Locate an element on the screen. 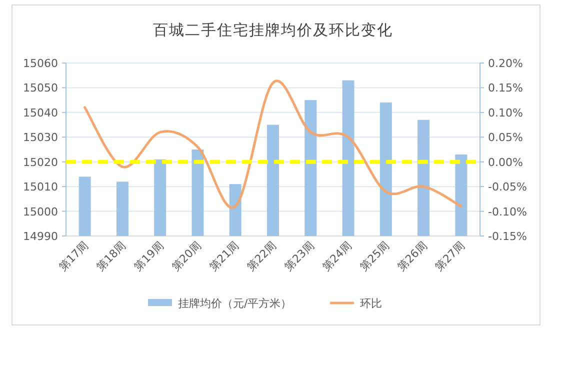 This screenshot has height=365, width=585. y2-tick-label: 0.15% is located at coordinates (505, 88).